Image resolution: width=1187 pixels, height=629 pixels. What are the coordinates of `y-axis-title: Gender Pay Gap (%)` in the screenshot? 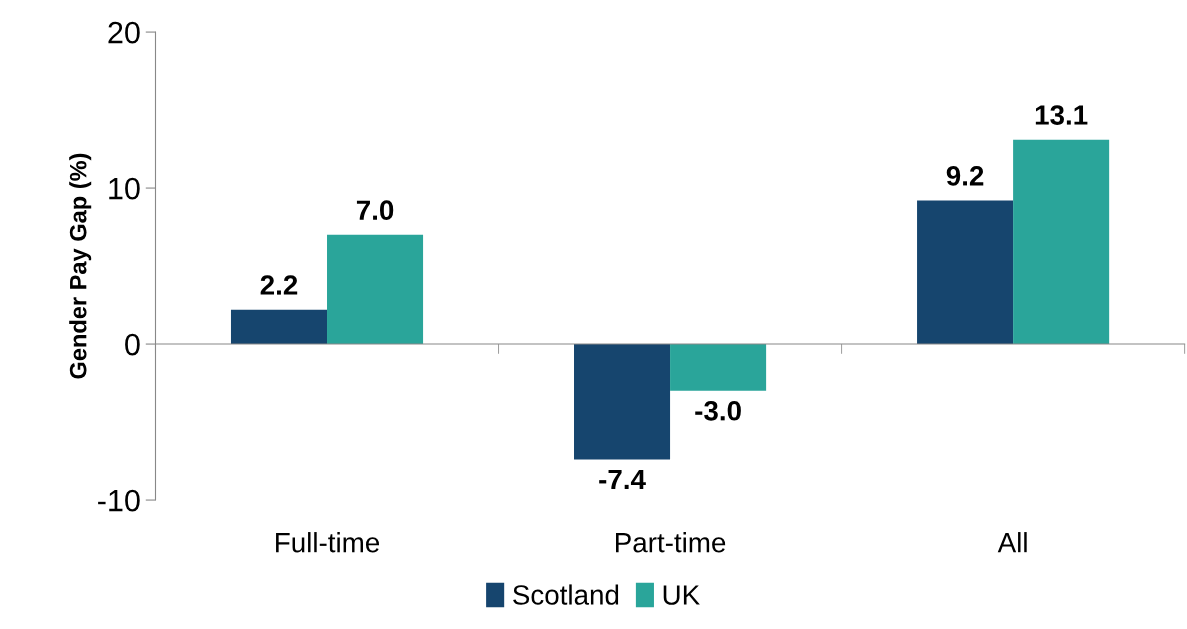 It's located at (80, 266).